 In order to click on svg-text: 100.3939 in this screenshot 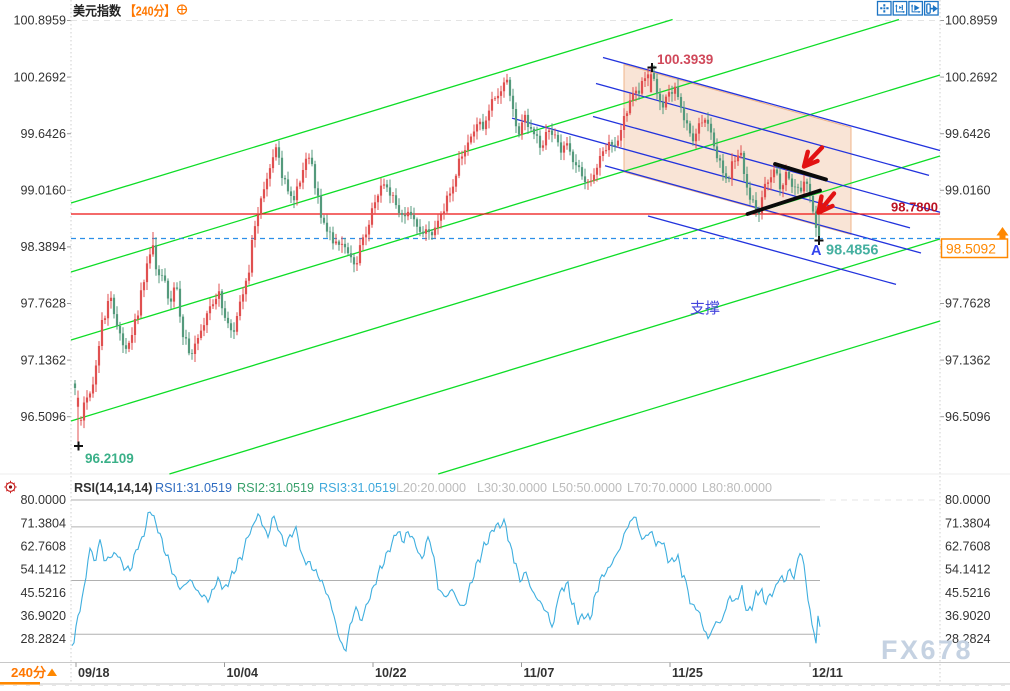, I will do `click(685, 59)`.